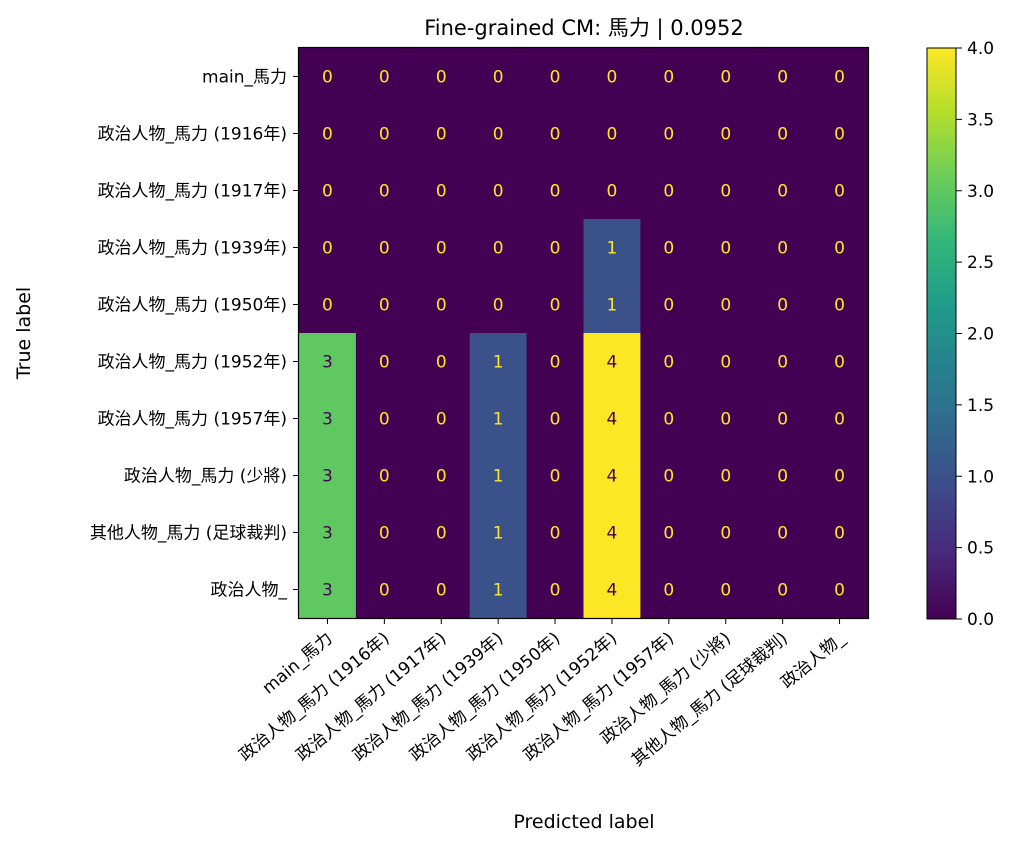 This screenshot has width=1014, height=849. I want to click on y-tick-label: 政治人物_馬力 (1957年), so click(192, 420).